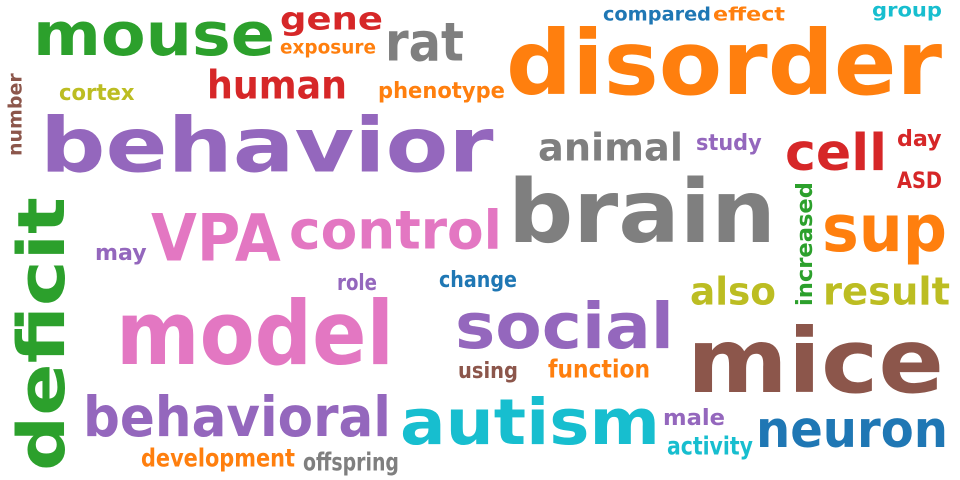 Image resolution: width=960 pixels, height=480 pixels. What do you see at coordinates (154, 34) in the screenshot?
I see `word-mouse: mouse` at bounding box center [154, 34].